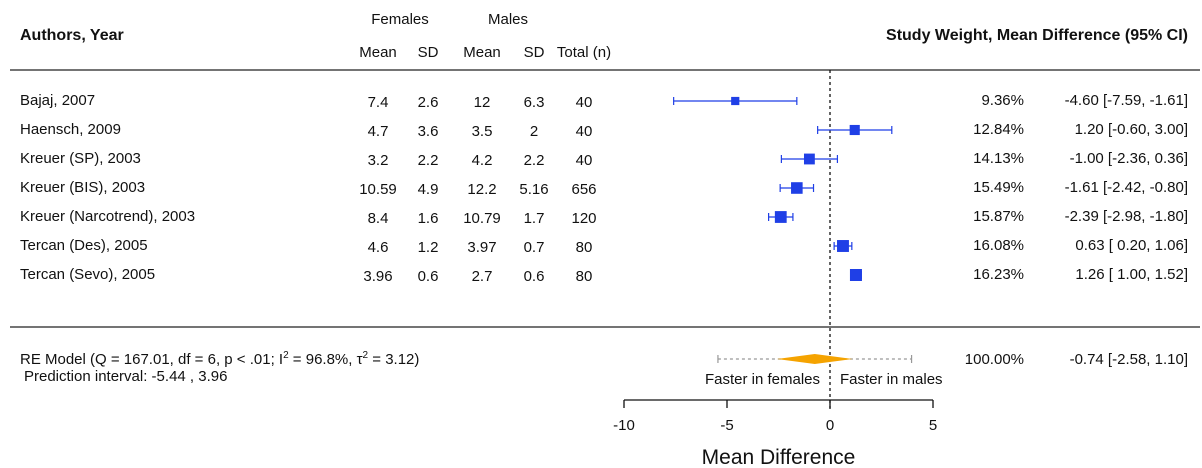 The height and width of the screenshot is (468, 1202). Describe the element at coordinates (534, 276) in the screenshot. I see `male-sd-value: 0.6` at that location.